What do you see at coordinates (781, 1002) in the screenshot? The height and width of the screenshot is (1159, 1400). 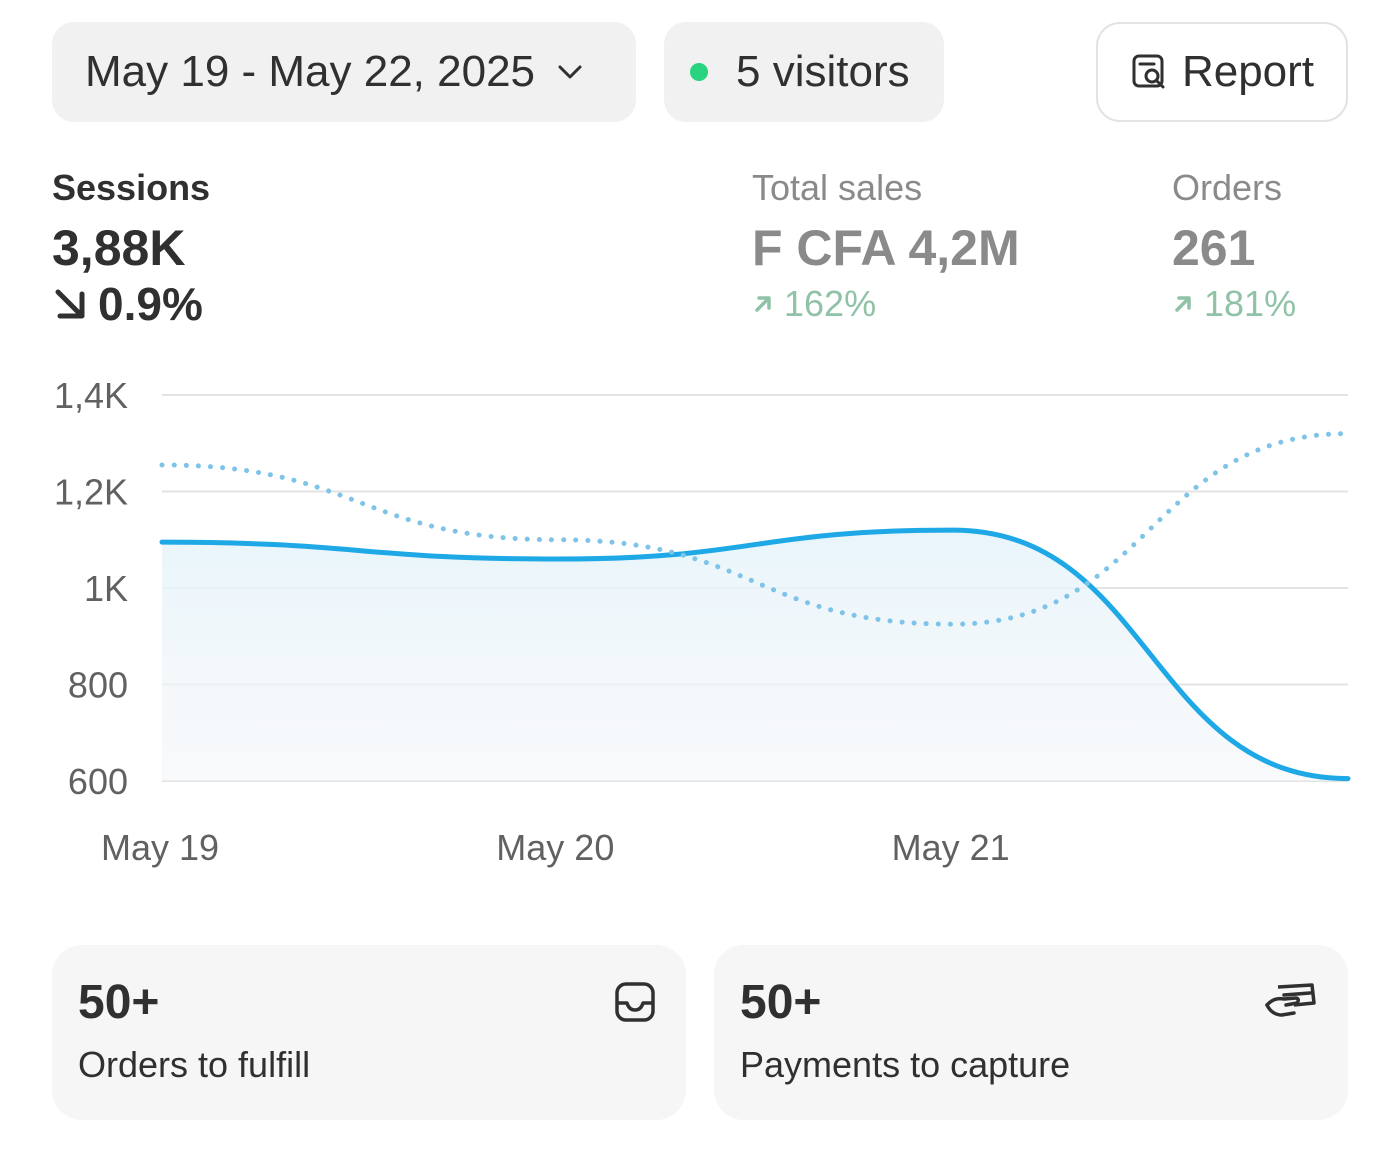 I see `payments-to-capture-count: 50+` at bounding box center [781, 1002].